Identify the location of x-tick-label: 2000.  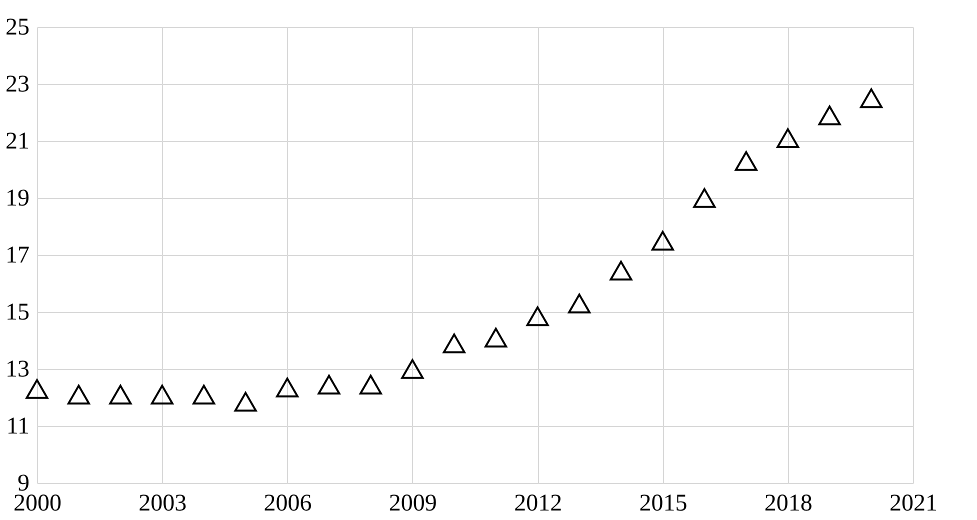
(38, 503).